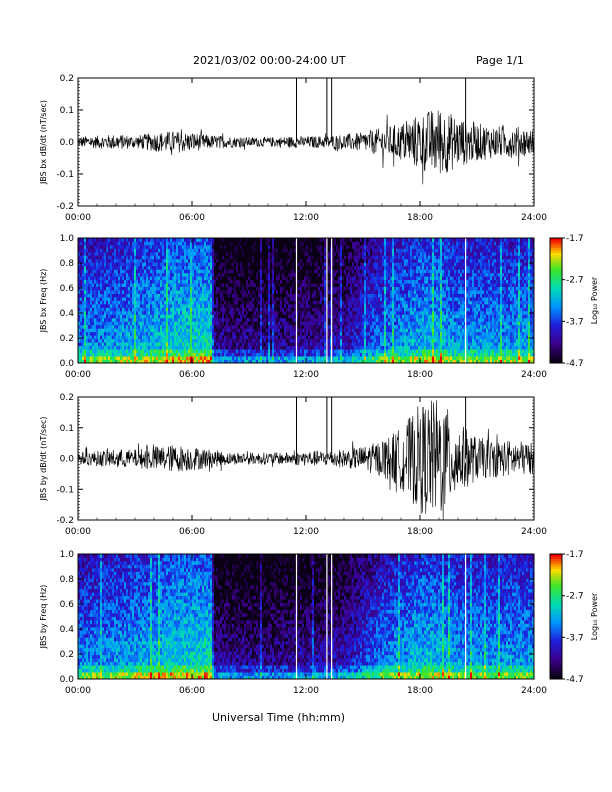 Image resolution: width=612 pixels, height=792 pixels. I want to click on y-axis-title: JBS by Freq (Hz), so click(43, 617).